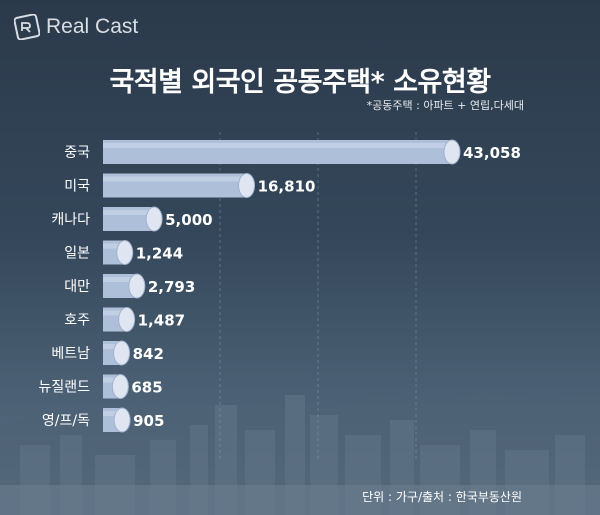 The height and width of the screenshot is (515, 600). I want to click on bar-group-4: 대만 2,793, so click(129, 286).